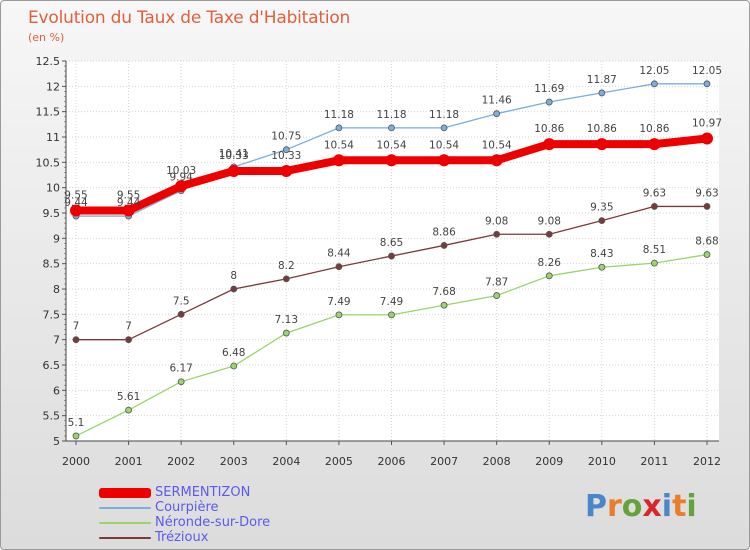 The width and height of the screenshot is (750, 550). What do you see at coordinates (181, 301) in the screenshot?
I see `data-label: 7.5` at bounding box center [181, 301].